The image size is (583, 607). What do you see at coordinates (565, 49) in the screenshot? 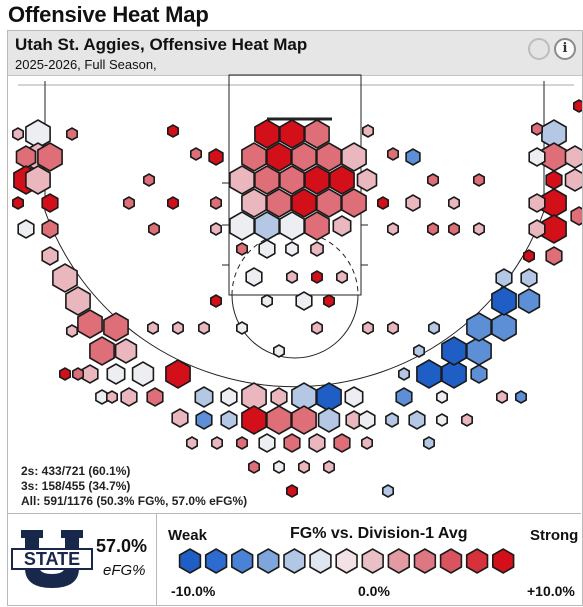
I see `info-button: i` at bounding box center [565, 49].